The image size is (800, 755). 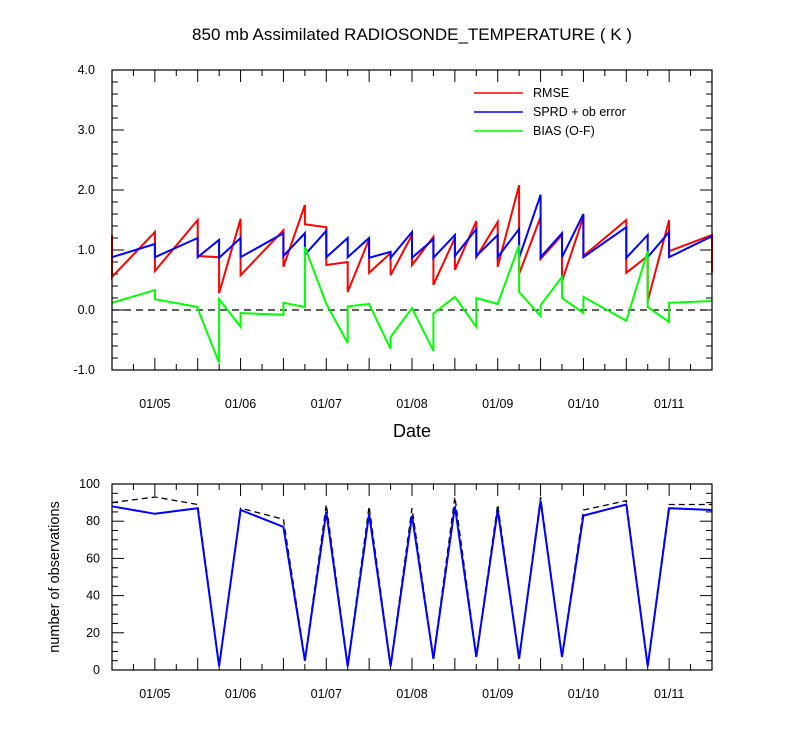 I want to click on legend-label-spread: SPRD + ob error, so click(x=579, y=112).